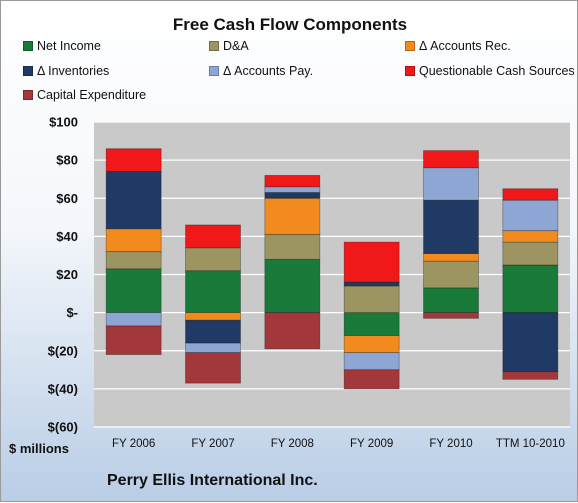 The image size is (578, 503). What do you see at coordinates (212, 444) in the screenshot?
I see `x-tick-label: FY 2007` at bounding box center [212, 444].